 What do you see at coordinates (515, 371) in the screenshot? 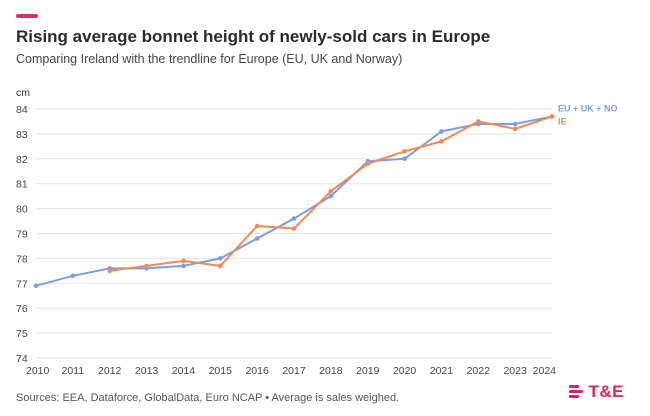
I see `x-tick-label: 2023` at bounding box center [515, 371].